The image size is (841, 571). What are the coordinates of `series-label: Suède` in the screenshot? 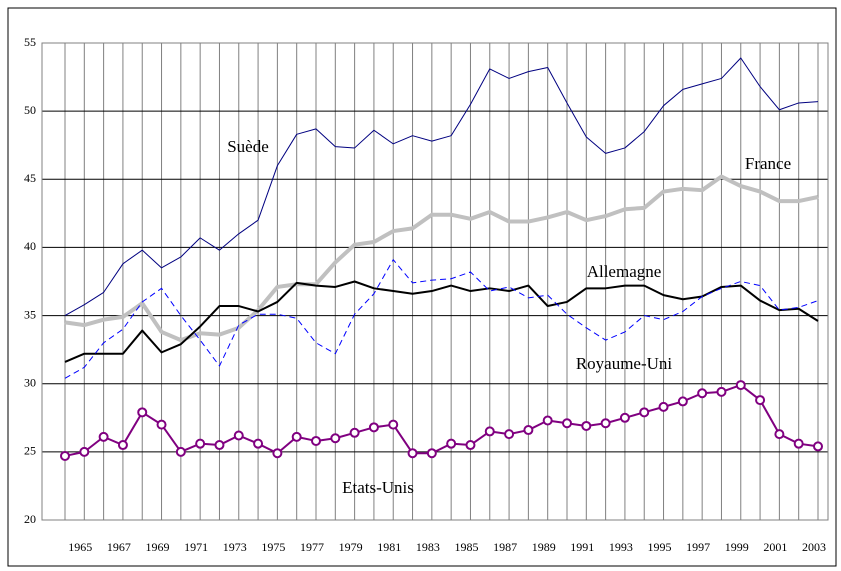 It's located at (248, 146).